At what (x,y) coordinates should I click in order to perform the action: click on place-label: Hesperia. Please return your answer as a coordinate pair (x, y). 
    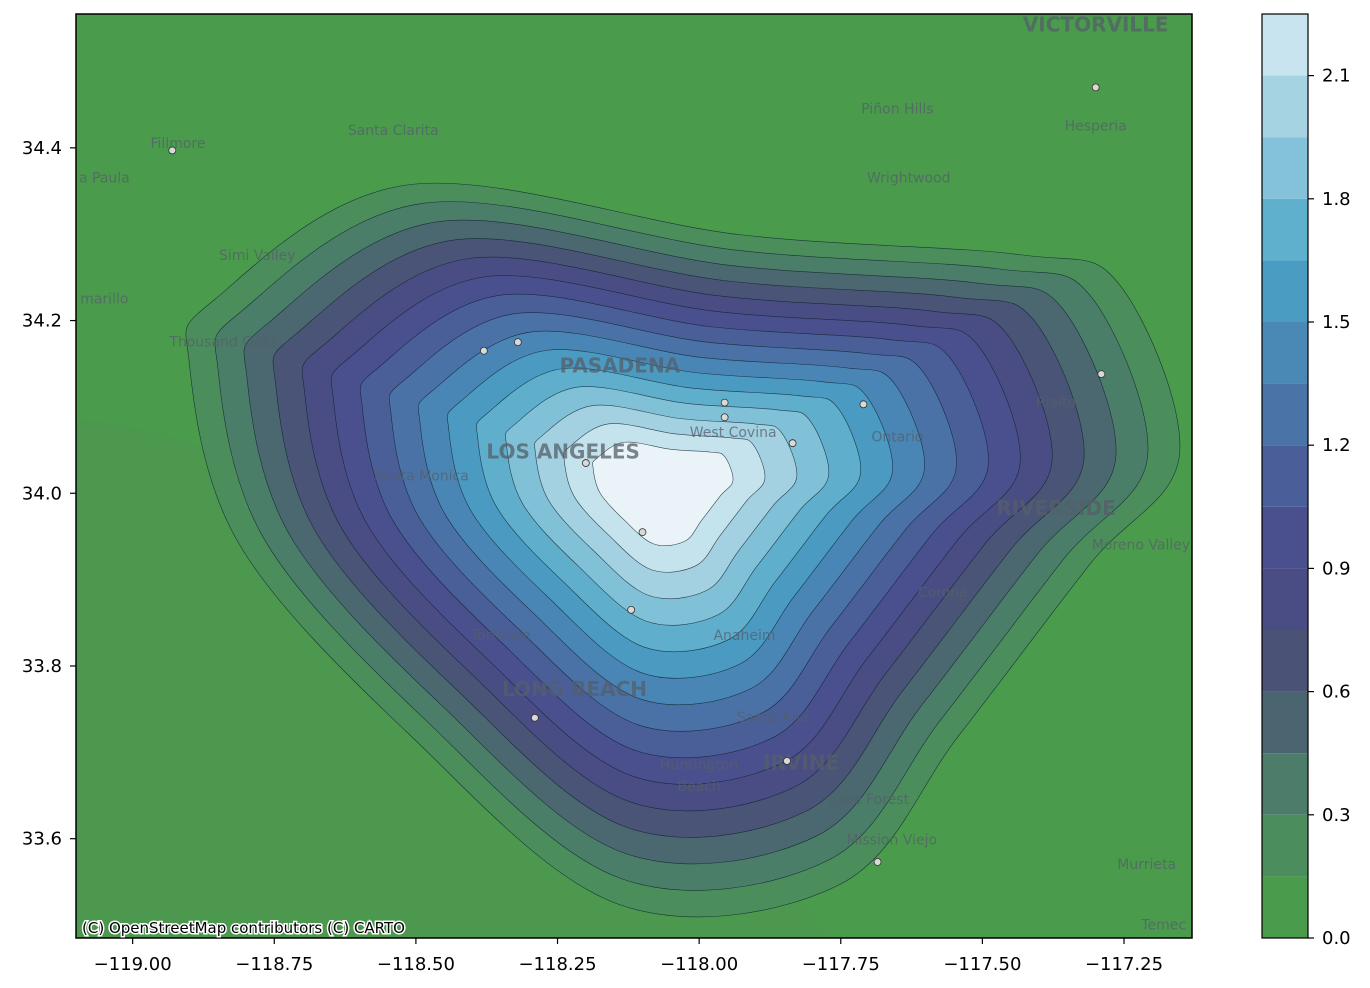
    Looking at the image, I should click on (1096, 127).